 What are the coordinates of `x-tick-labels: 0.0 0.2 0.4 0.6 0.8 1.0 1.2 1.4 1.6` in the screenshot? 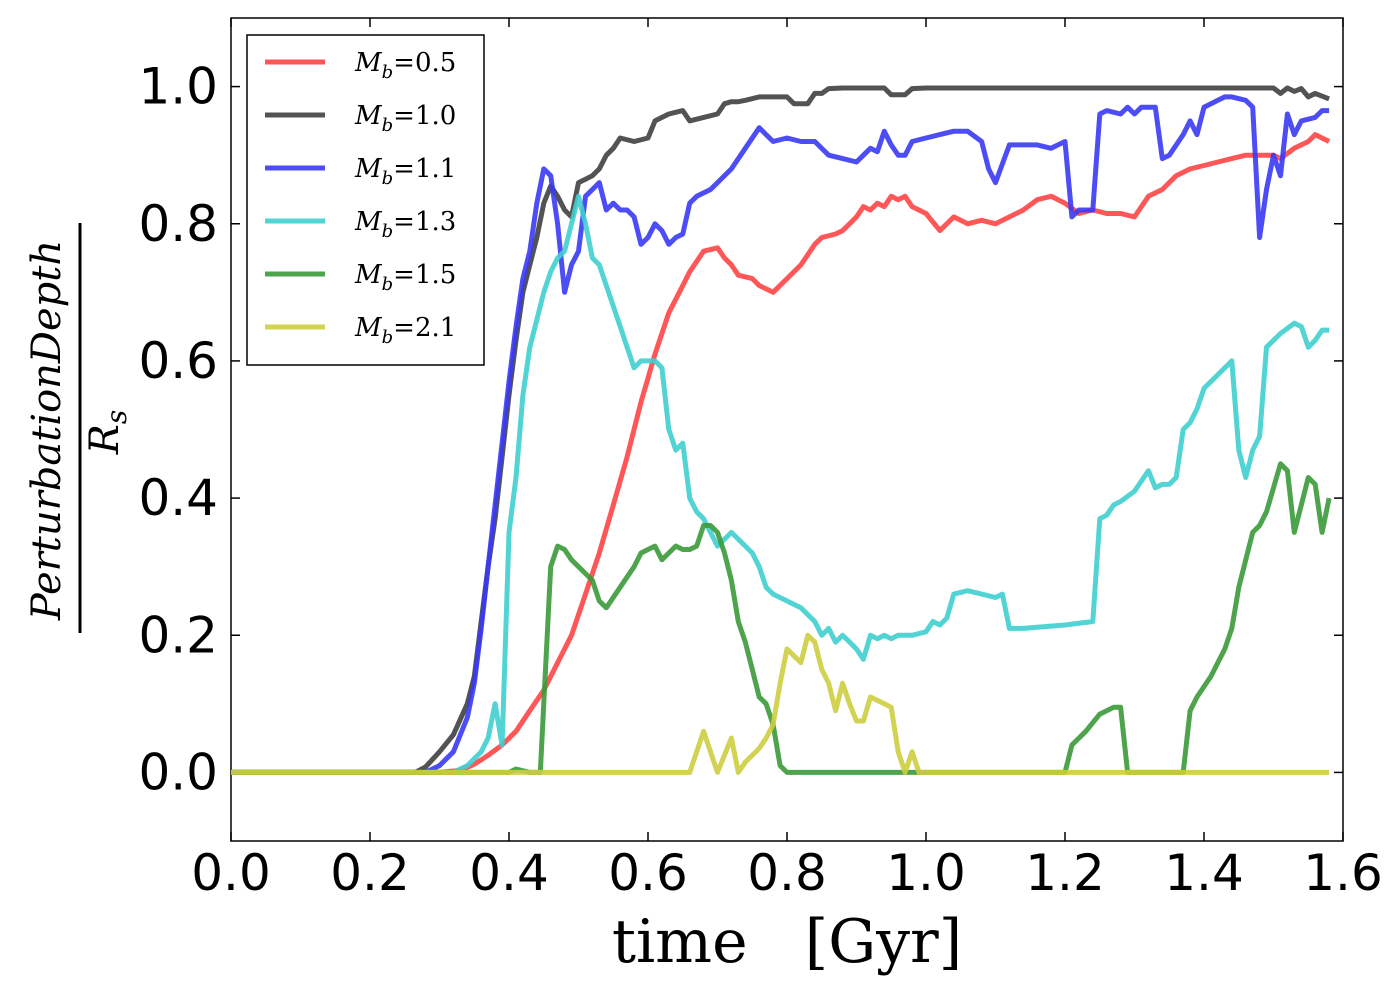 It's located at (787, 873).